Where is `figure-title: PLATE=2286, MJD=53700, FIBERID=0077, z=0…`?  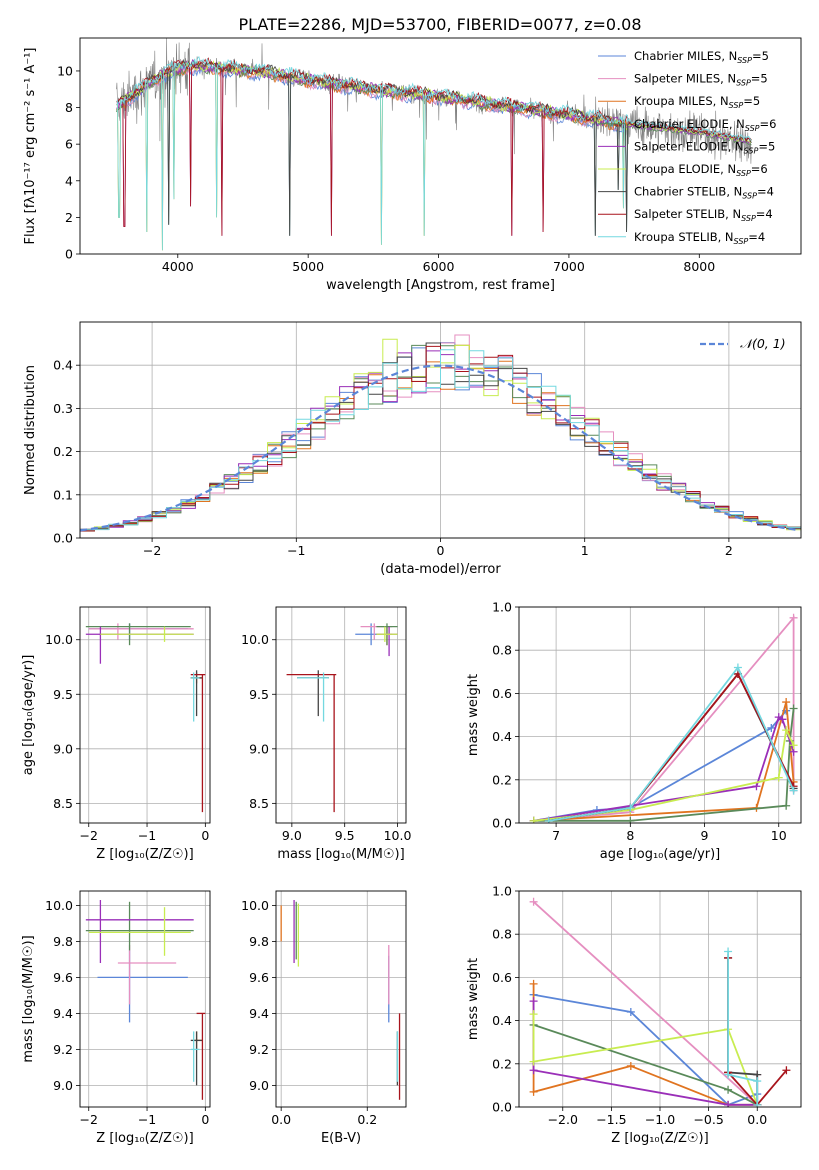 figure-title: PLATE=2286, MJD=53700, FIBERID=0077, z=0… is located at coordinates (439, 24).